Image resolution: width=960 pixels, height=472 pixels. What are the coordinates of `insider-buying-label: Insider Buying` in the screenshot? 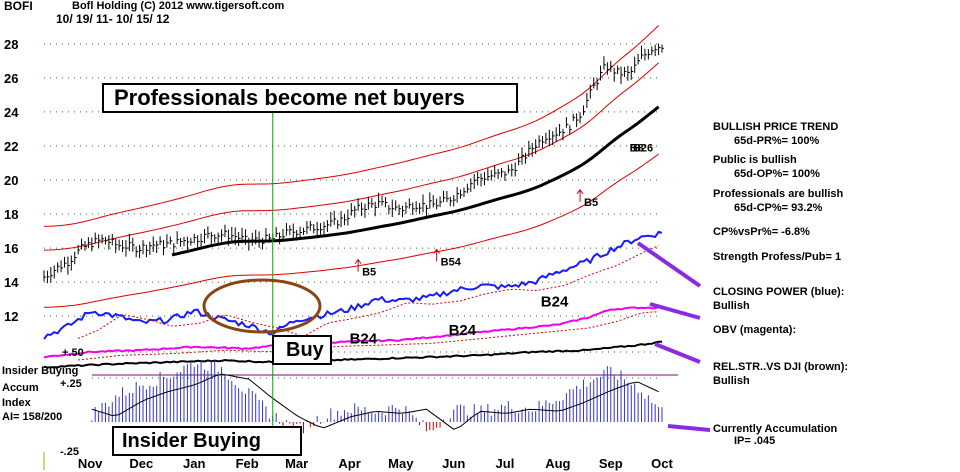 It's located at (40, 371).